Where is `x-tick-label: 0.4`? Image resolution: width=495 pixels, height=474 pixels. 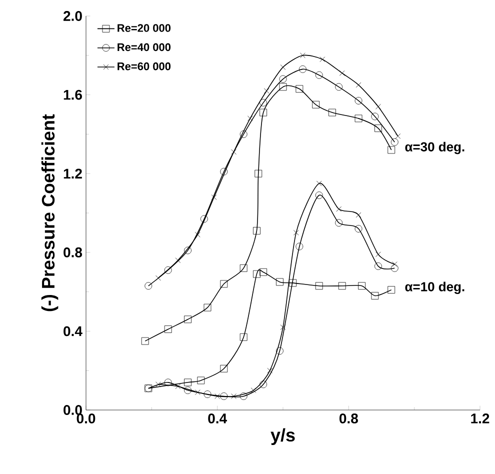
x-tick-label: 0.4 is located at coordinates (217, 419).